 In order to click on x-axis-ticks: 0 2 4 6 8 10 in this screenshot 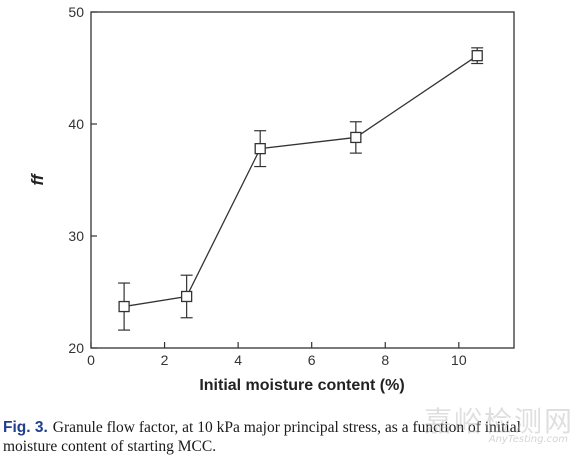, I will do `click(277, 355)`.